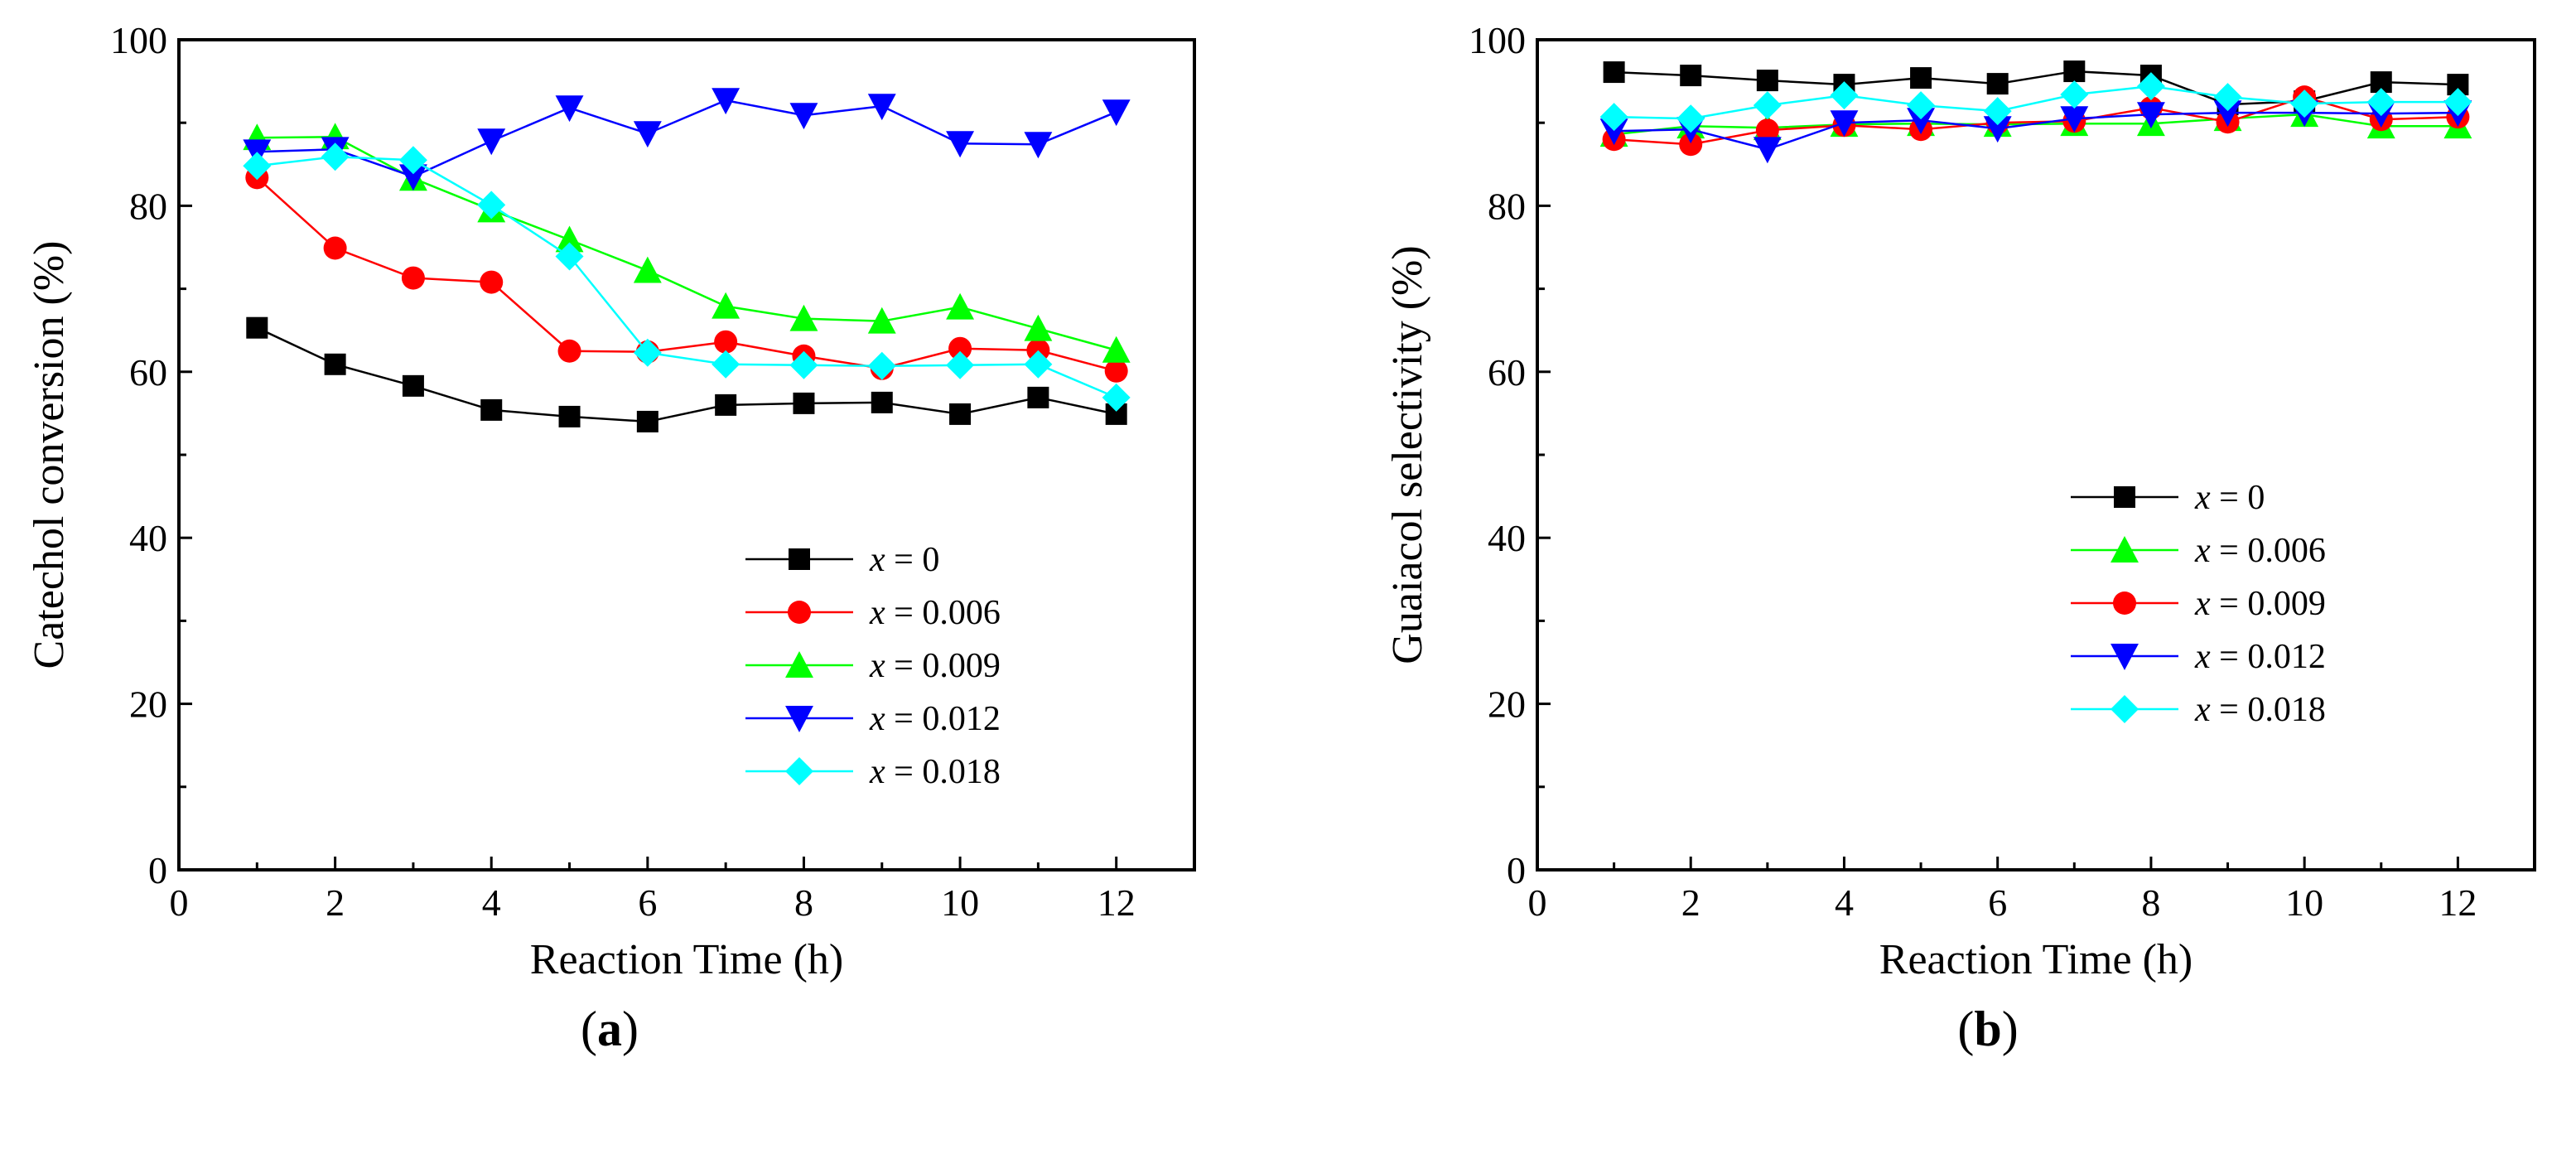 The width and height of the screenshot is (2576, 1154). I want to click on legend-value: = 0.009, so click(2269, 604).